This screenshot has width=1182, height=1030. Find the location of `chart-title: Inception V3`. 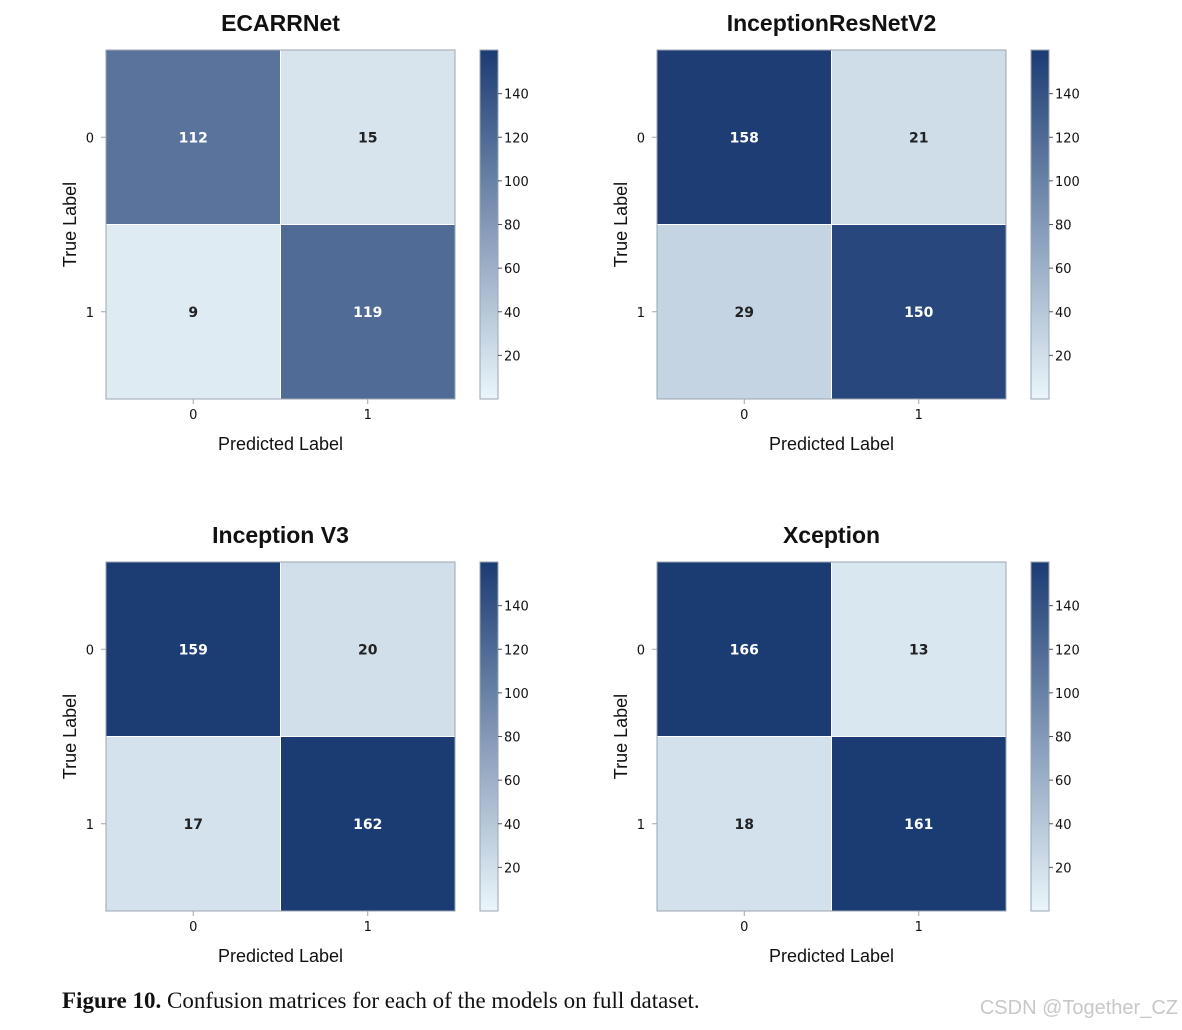

chart-title: Inception V3 is located at coordinates (280, 535).